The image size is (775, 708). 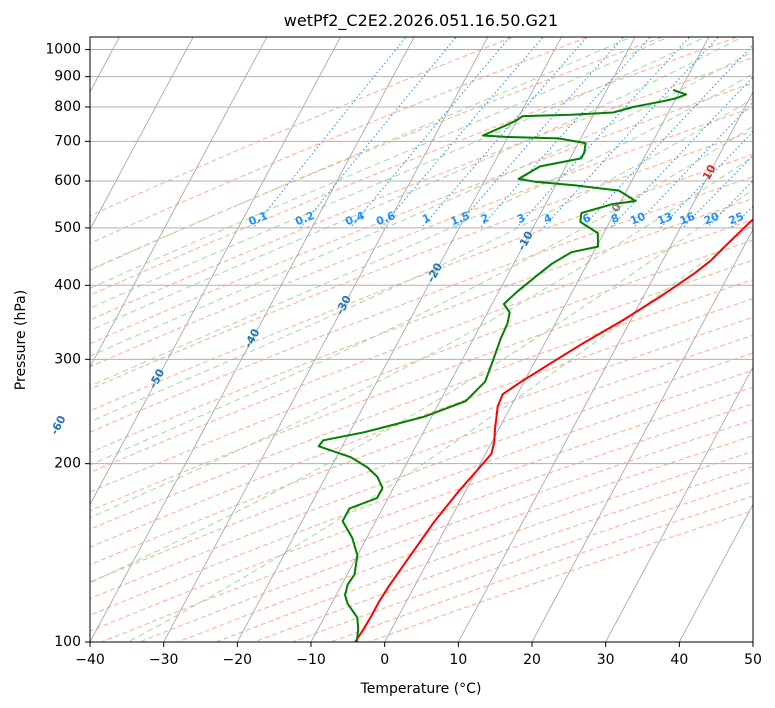 I want to click on y-tick-label: 800, so click(x=67, y=107).